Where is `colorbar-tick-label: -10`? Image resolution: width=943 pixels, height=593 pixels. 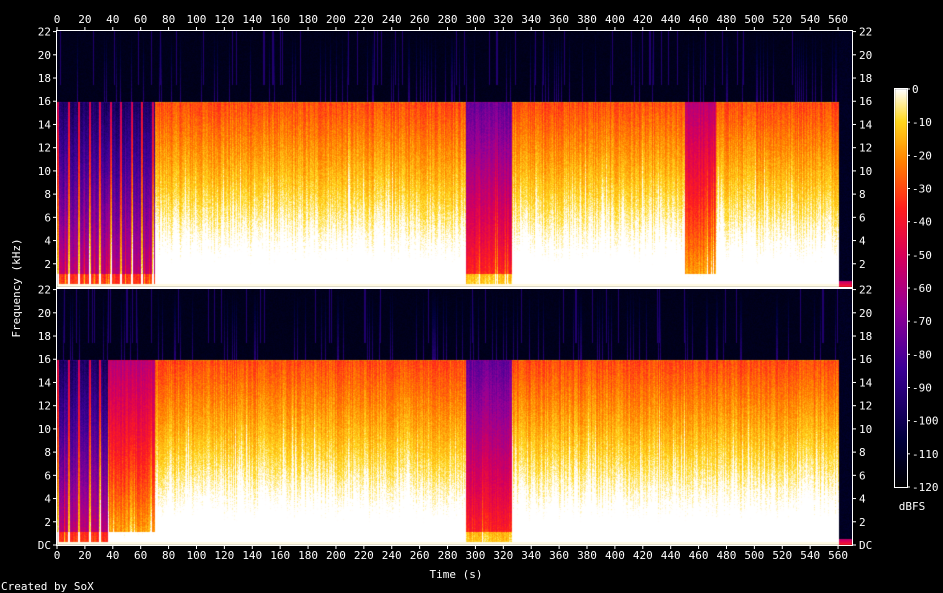
colorbar-tick-label: -10 is located at coordinates (922, 122).